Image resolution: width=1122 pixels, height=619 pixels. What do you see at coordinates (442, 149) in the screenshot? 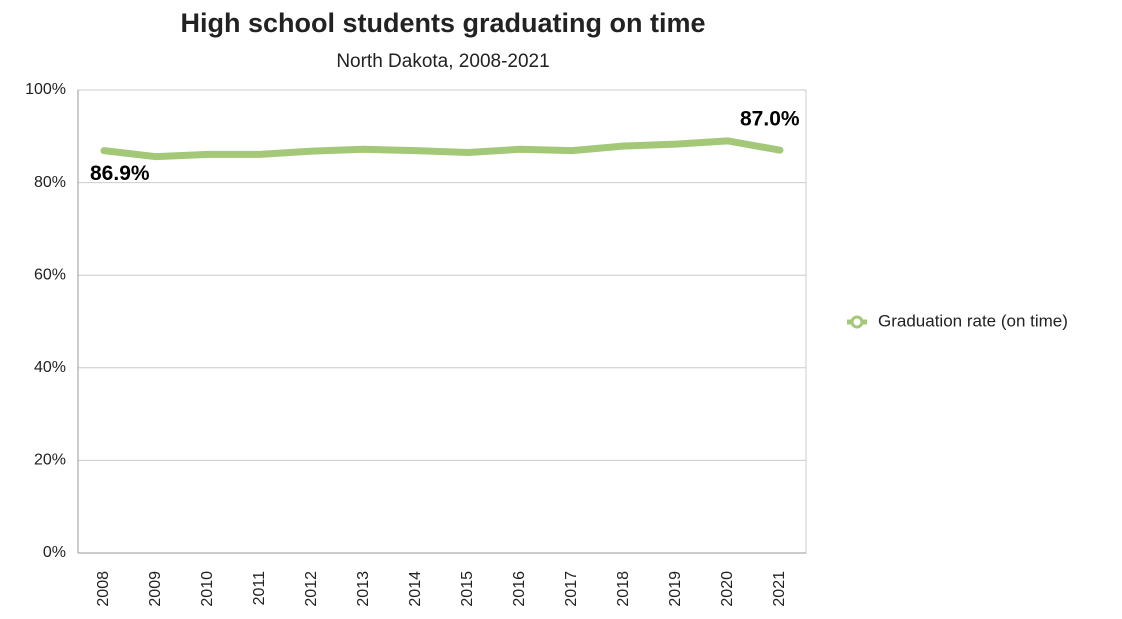
I see `series-line` at bounding box center [442, 149].